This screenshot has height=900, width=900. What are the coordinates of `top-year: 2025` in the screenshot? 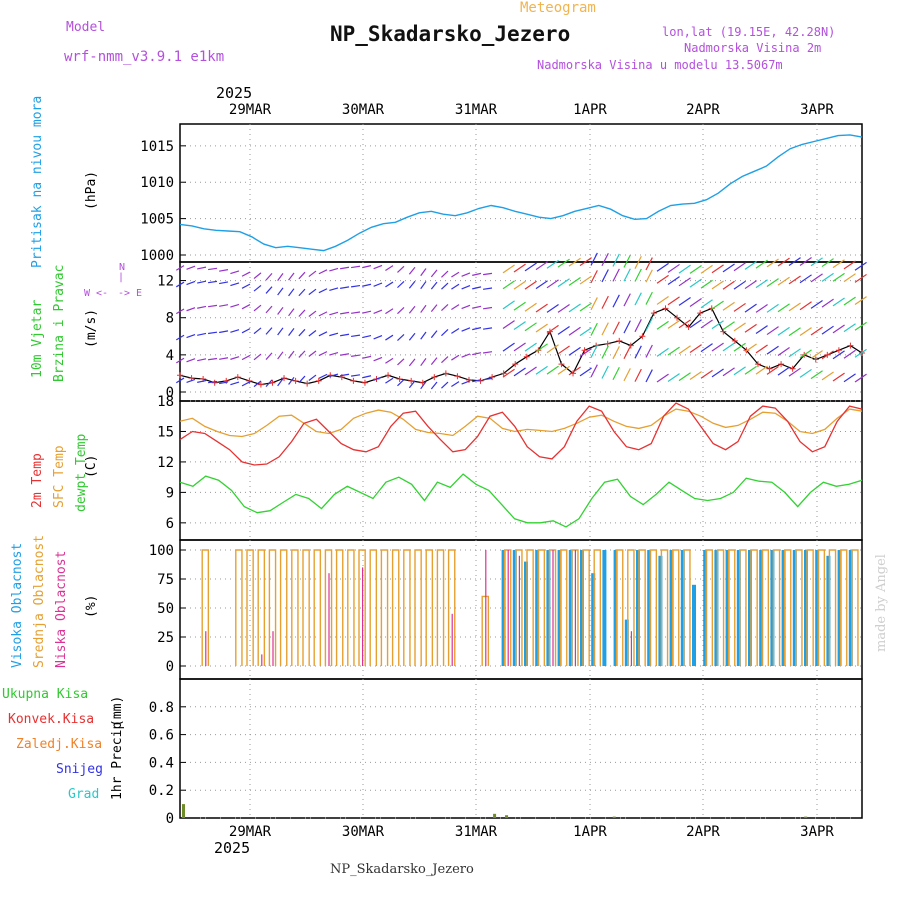 It's located at (234, 93).